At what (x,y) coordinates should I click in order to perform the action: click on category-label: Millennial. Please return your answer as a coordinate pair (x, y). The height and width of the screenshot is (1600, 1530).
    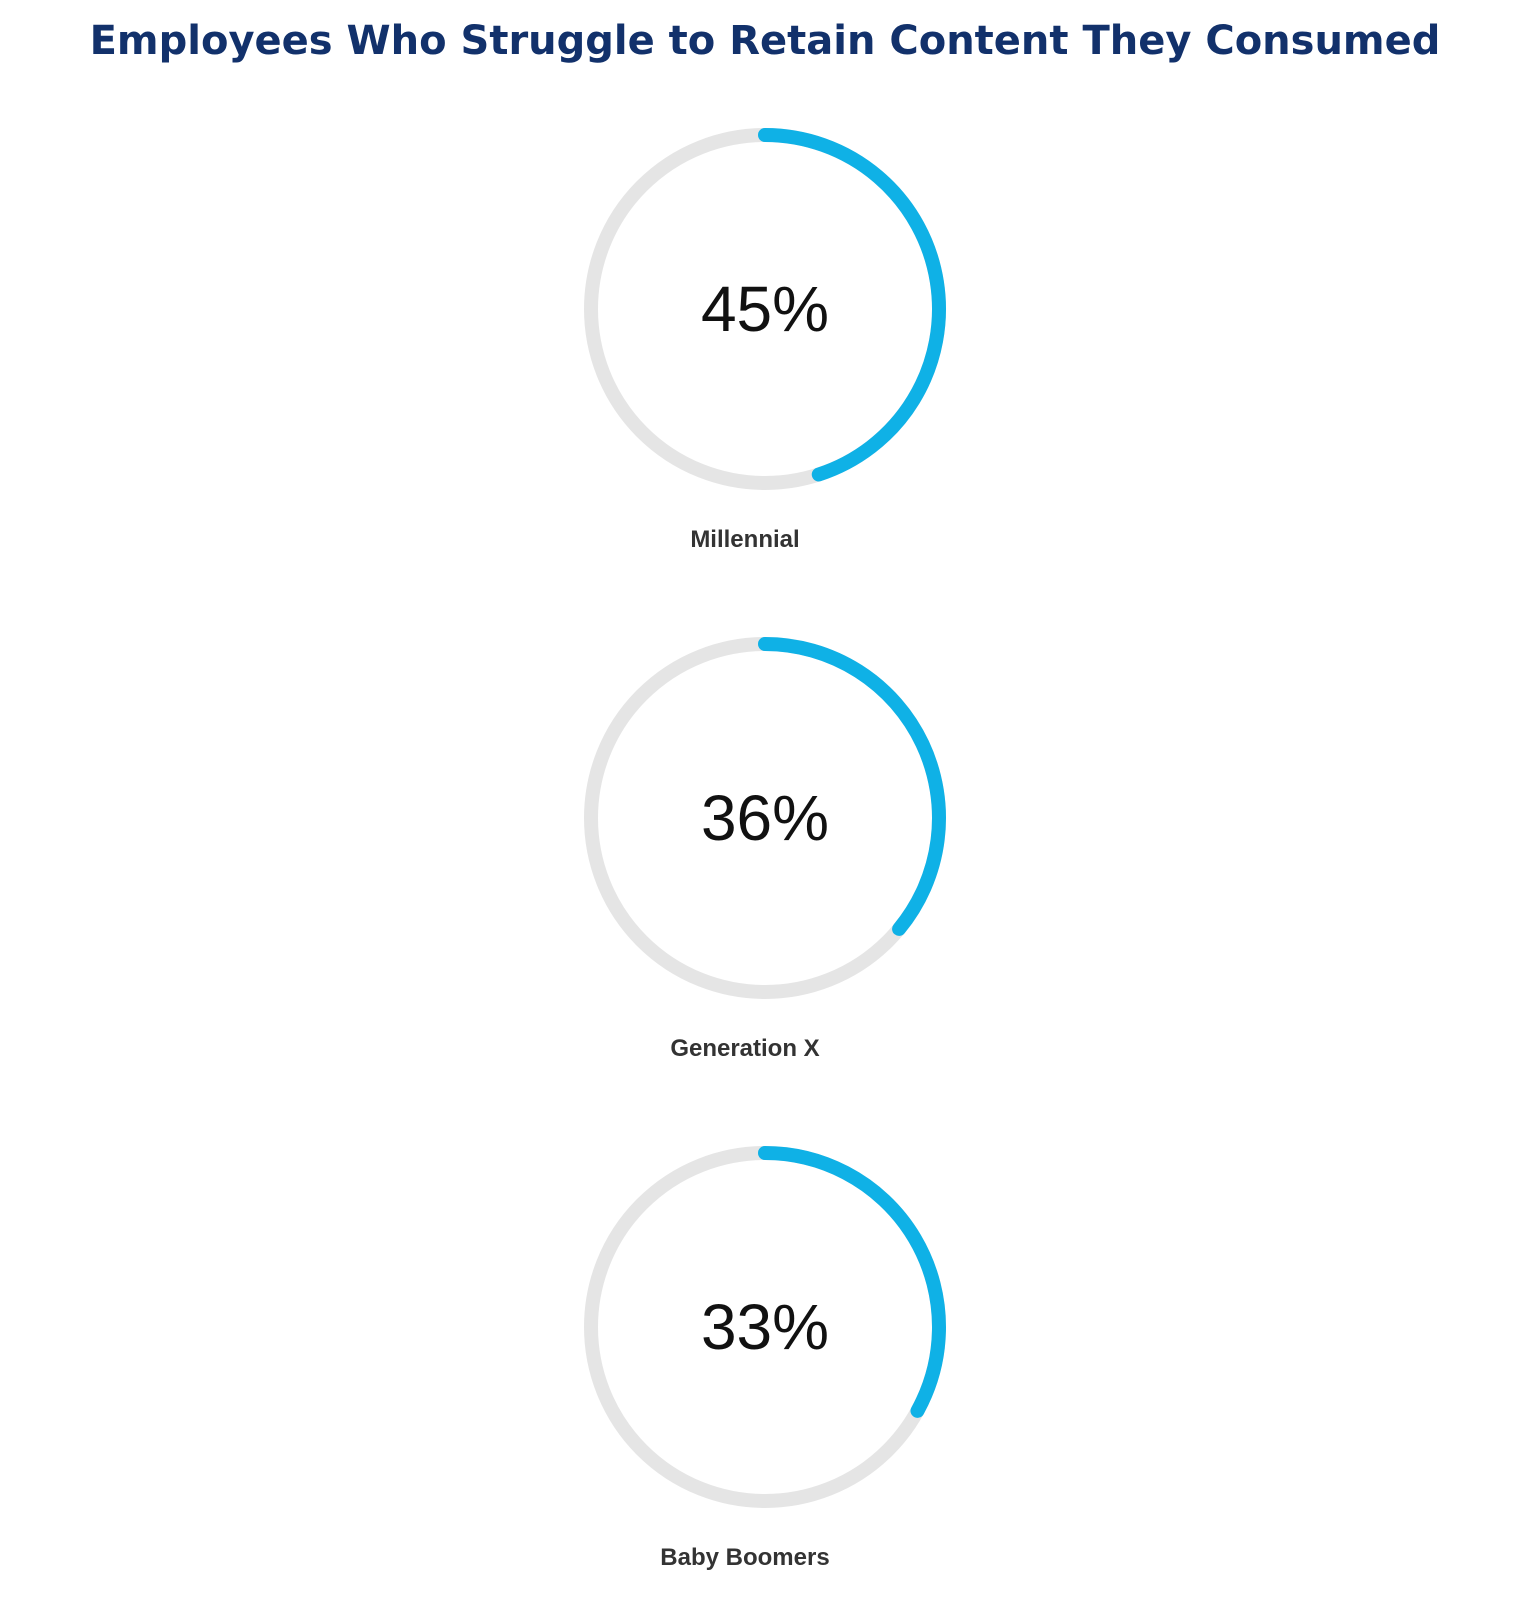
    Looking at the image, I should click on (744, 539).